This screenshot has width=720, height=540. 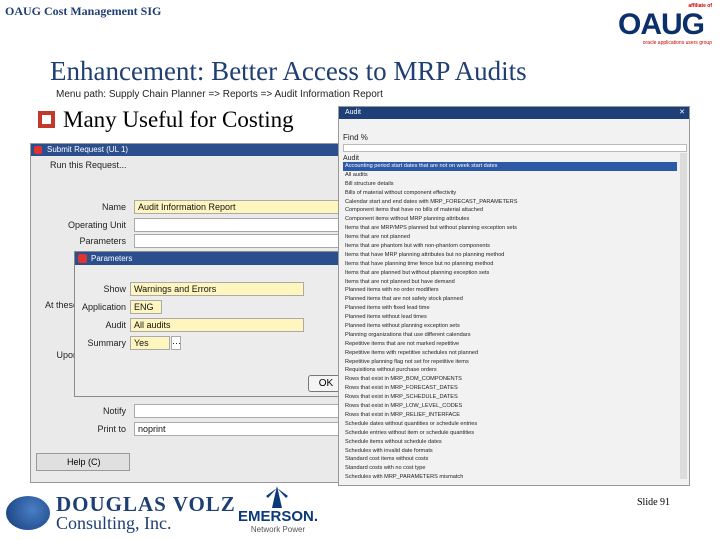 What do you see at coordinates (176, 343) in the screenshot?
I see `summary-list-icon: ⋯` at bounding box center [176, 343].